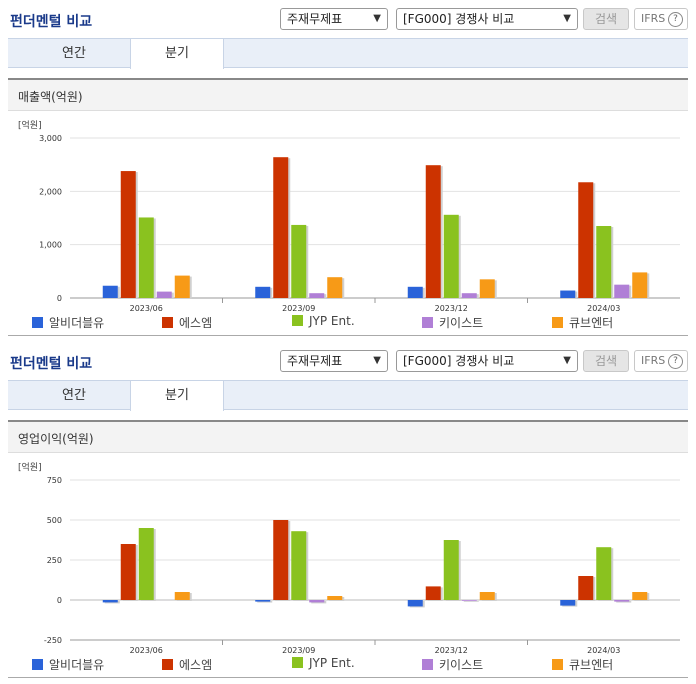  Describe the element at coordinates (56, 439) in the screenshot. I see `chart-title: 영업이익(억원)` at that location.